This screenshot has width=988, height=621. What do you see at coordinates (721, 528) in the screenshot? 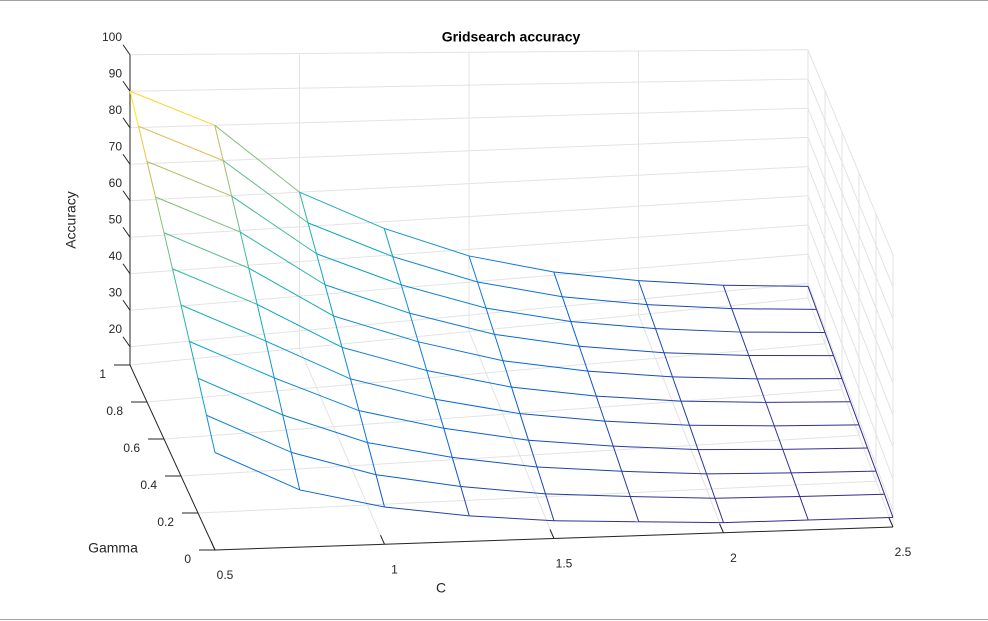
I see `x-tick` at bounding box center [721, 528].